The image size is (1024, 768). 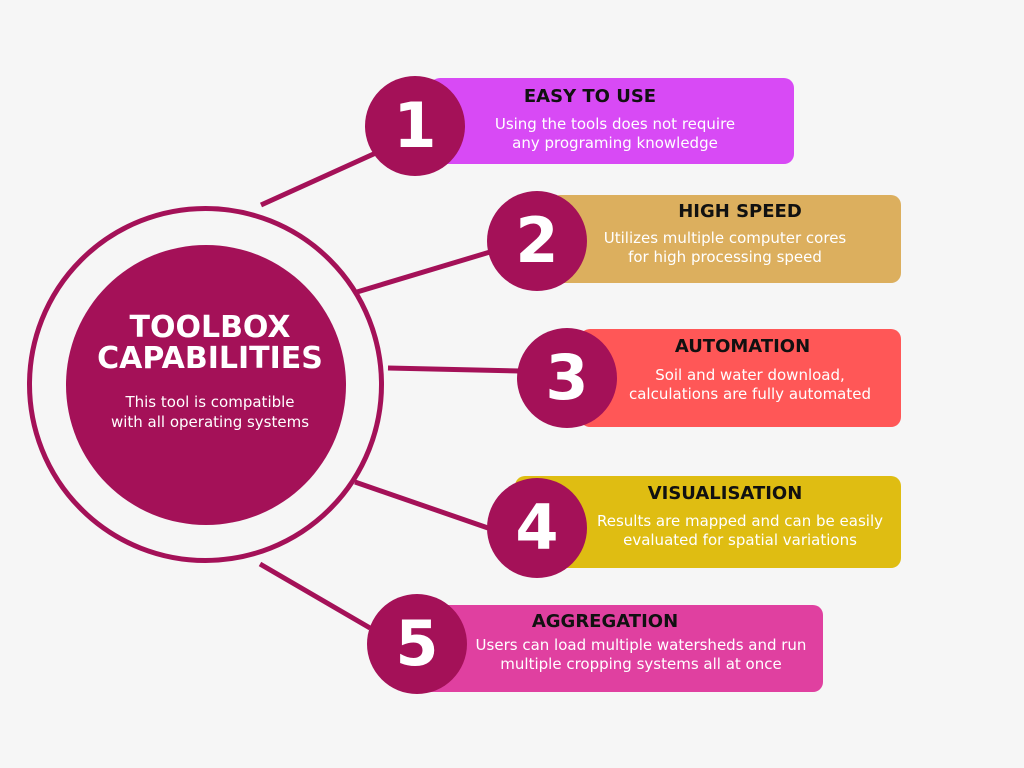 What do you see at coordinates (605, 621) in the screenshot?
I see `capability-title-aggregation: AGGREGATION` at bounding box center [605, 621].